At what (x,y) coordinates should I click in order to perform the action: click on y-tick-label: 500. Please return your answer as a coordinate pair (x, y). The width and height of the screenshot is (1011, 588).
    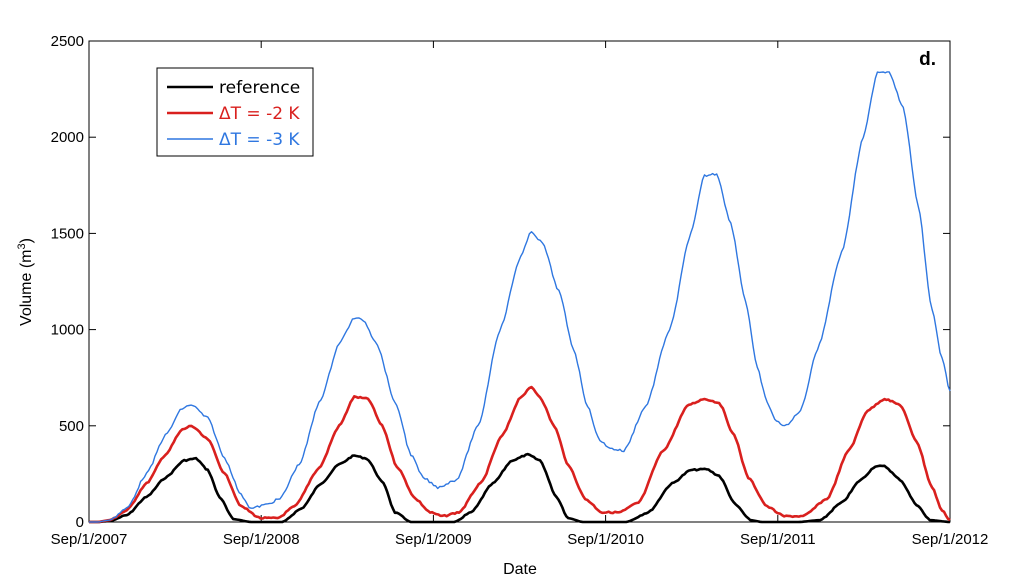
    Looking at the image, I should click on (71, 426).